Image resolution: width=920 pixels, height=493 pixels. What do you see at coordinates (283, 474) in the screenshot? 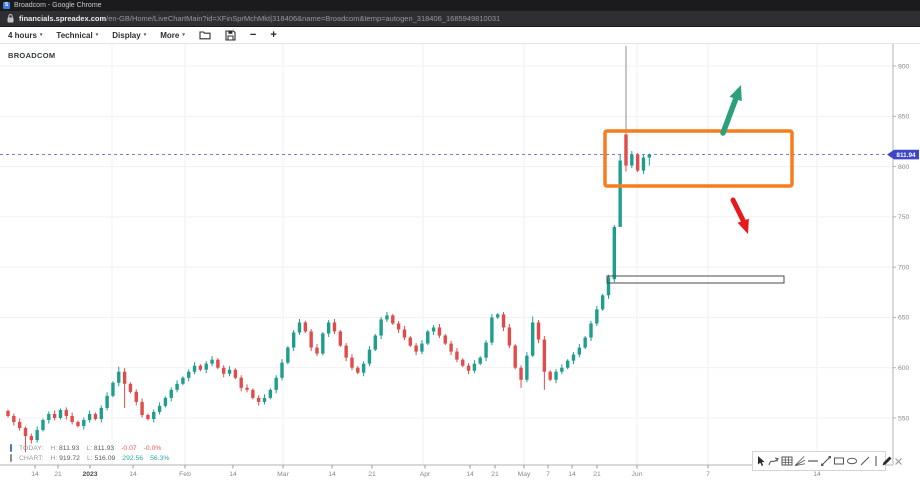
I see `svg-text: Mar` at bounding box center [283, 474].